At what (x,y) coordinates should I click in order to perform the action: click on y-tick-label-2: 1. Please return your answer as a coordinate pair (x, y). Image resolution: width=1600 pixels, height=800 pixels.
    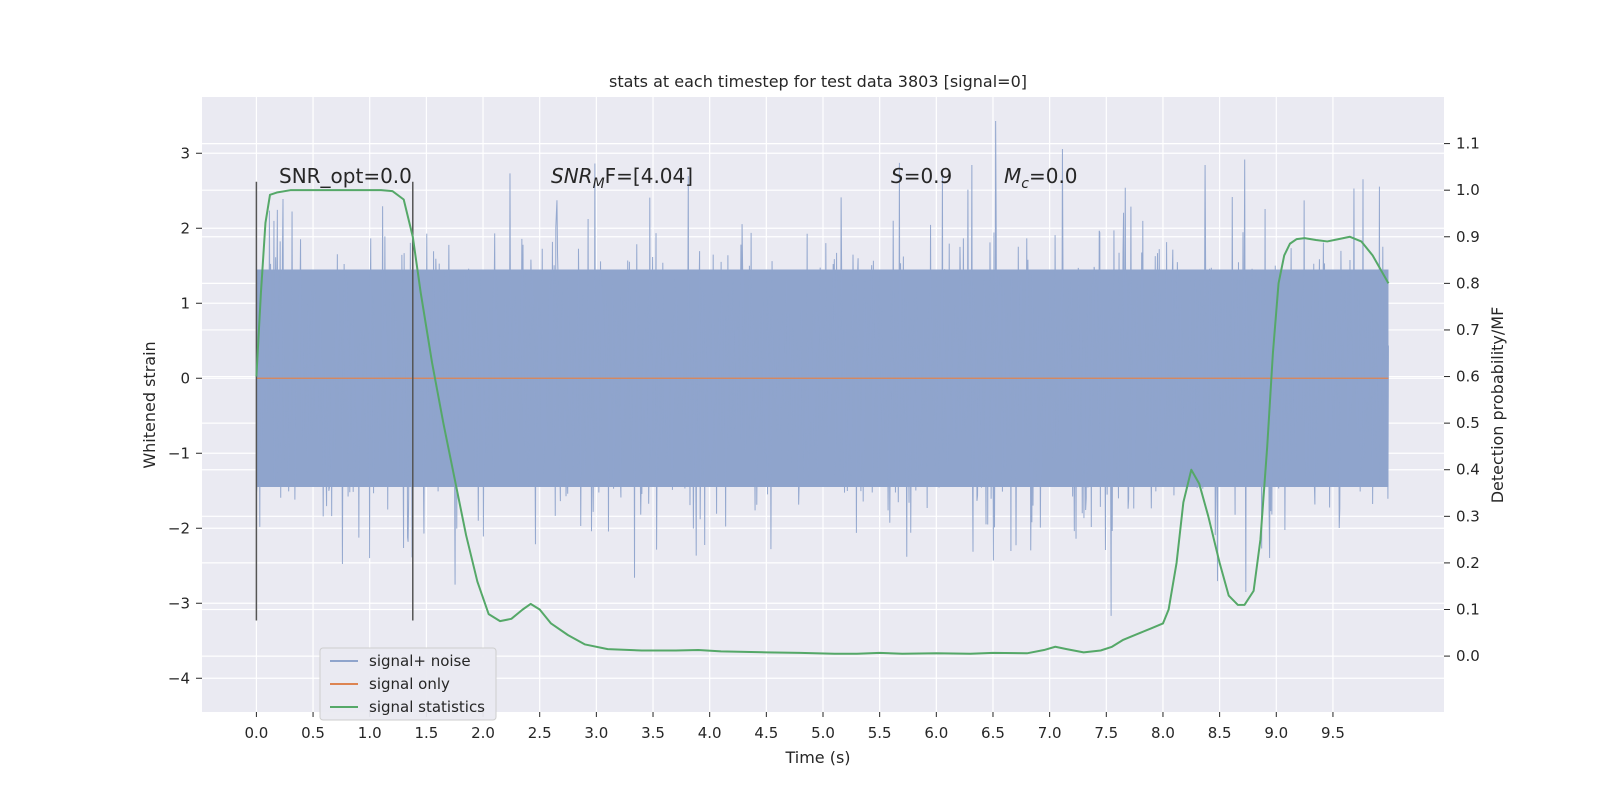
    Looking at the image, I should click on (185, 303).